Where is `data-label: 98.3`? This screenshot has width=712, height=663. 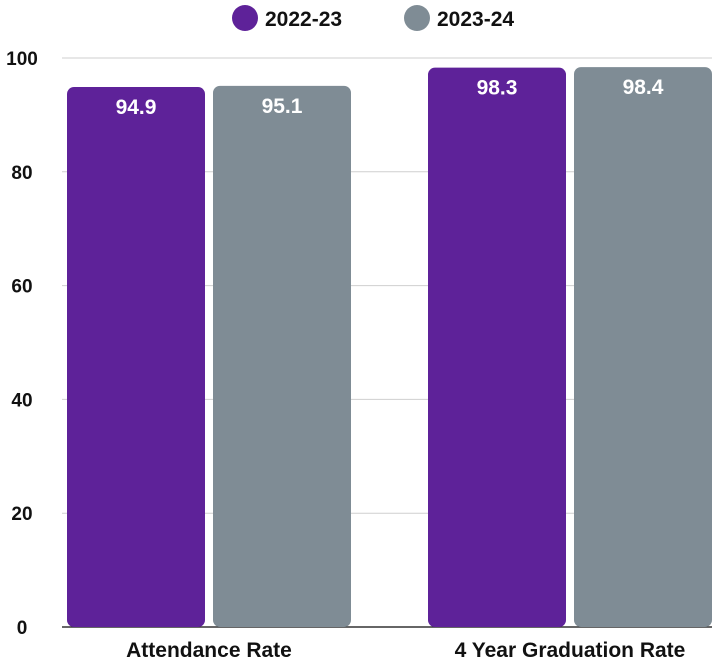 data-label: 98.3 is located at coordinates (497, 88).